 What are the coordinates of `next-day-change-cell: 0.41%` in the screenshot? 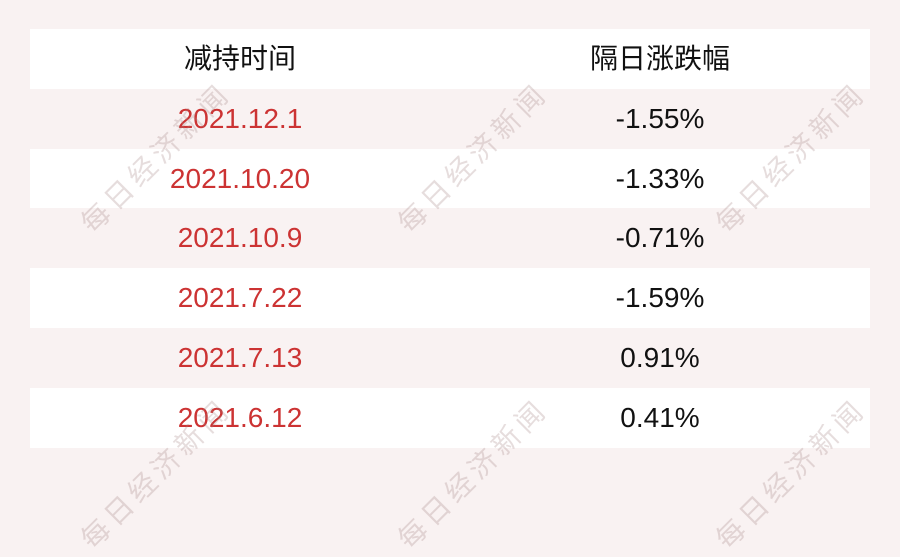 It's located at (660, 417).